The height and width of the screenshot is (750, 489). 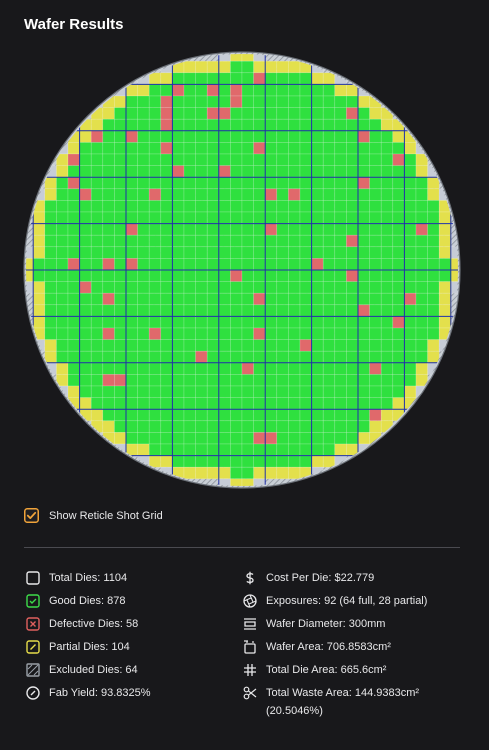 I want to click on checkbox, so click(x=31, y=515).